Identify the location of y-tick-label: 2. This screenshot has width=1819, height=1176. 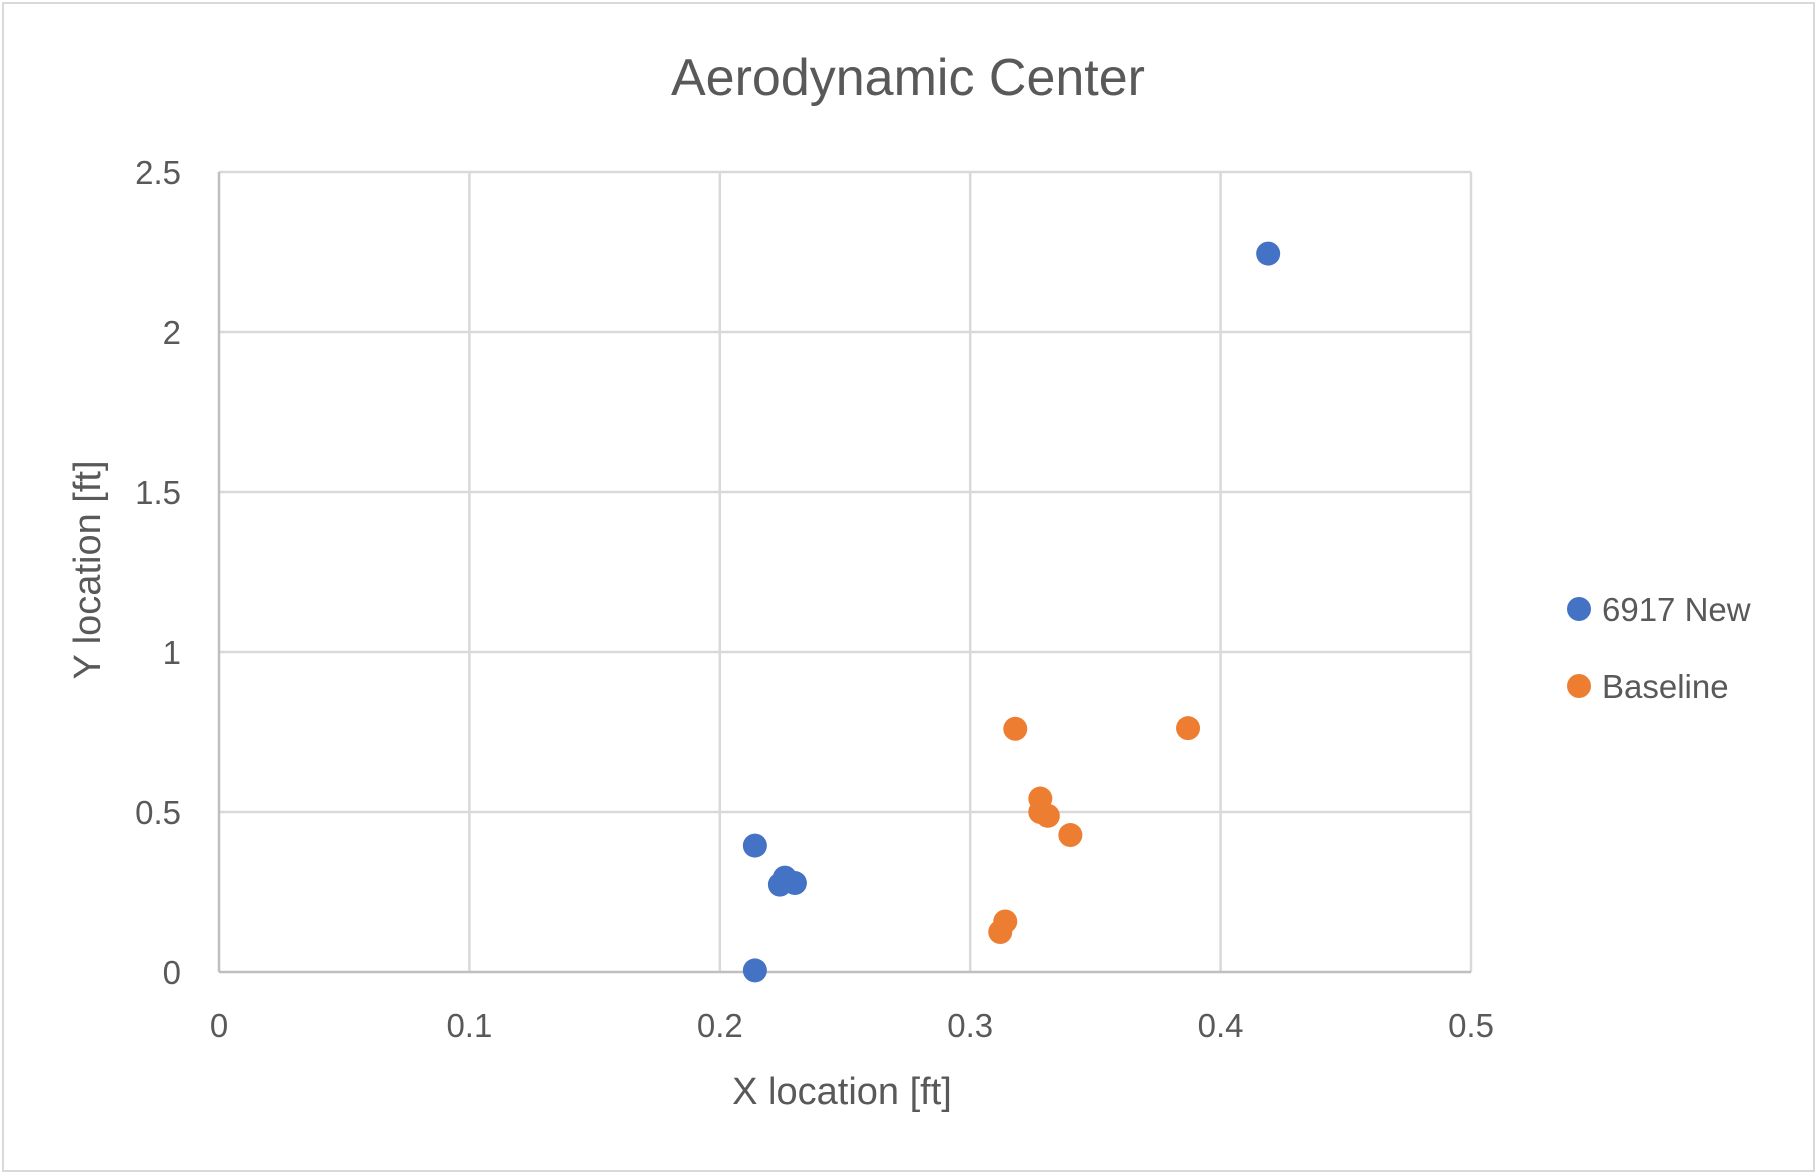
(172, 332).